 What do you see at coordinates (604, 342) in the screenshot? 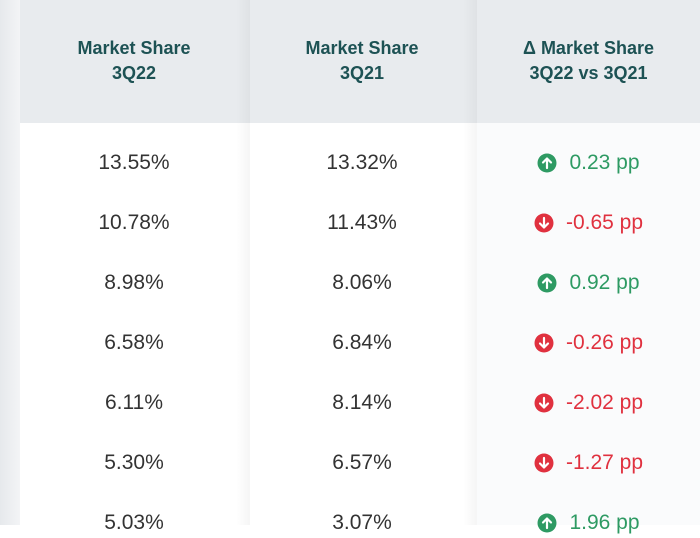
I see `delta-value: -0.26 pp` at bounding box center [604, 342].